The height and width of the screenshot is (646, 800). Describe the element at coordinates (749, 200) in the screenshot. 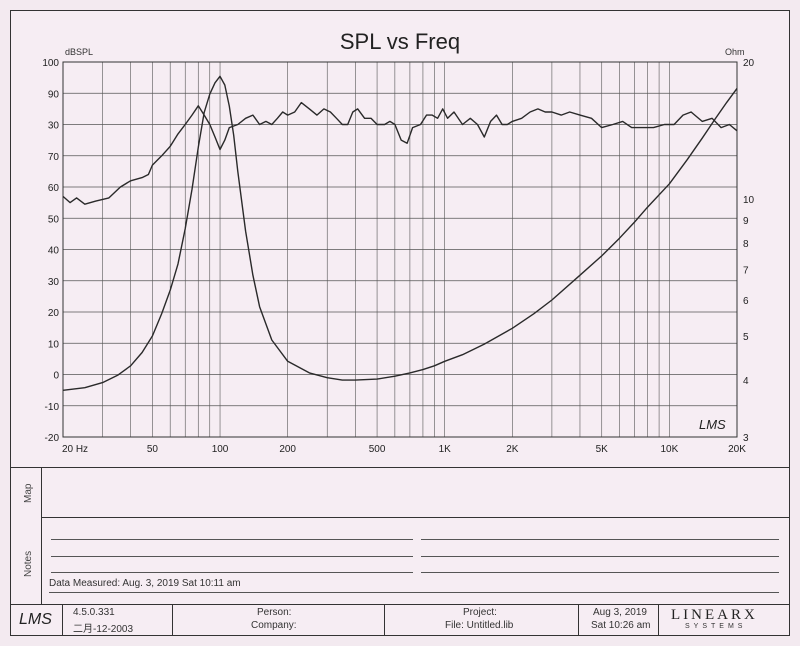

I see `ohm-tick-label: 10` at that location.